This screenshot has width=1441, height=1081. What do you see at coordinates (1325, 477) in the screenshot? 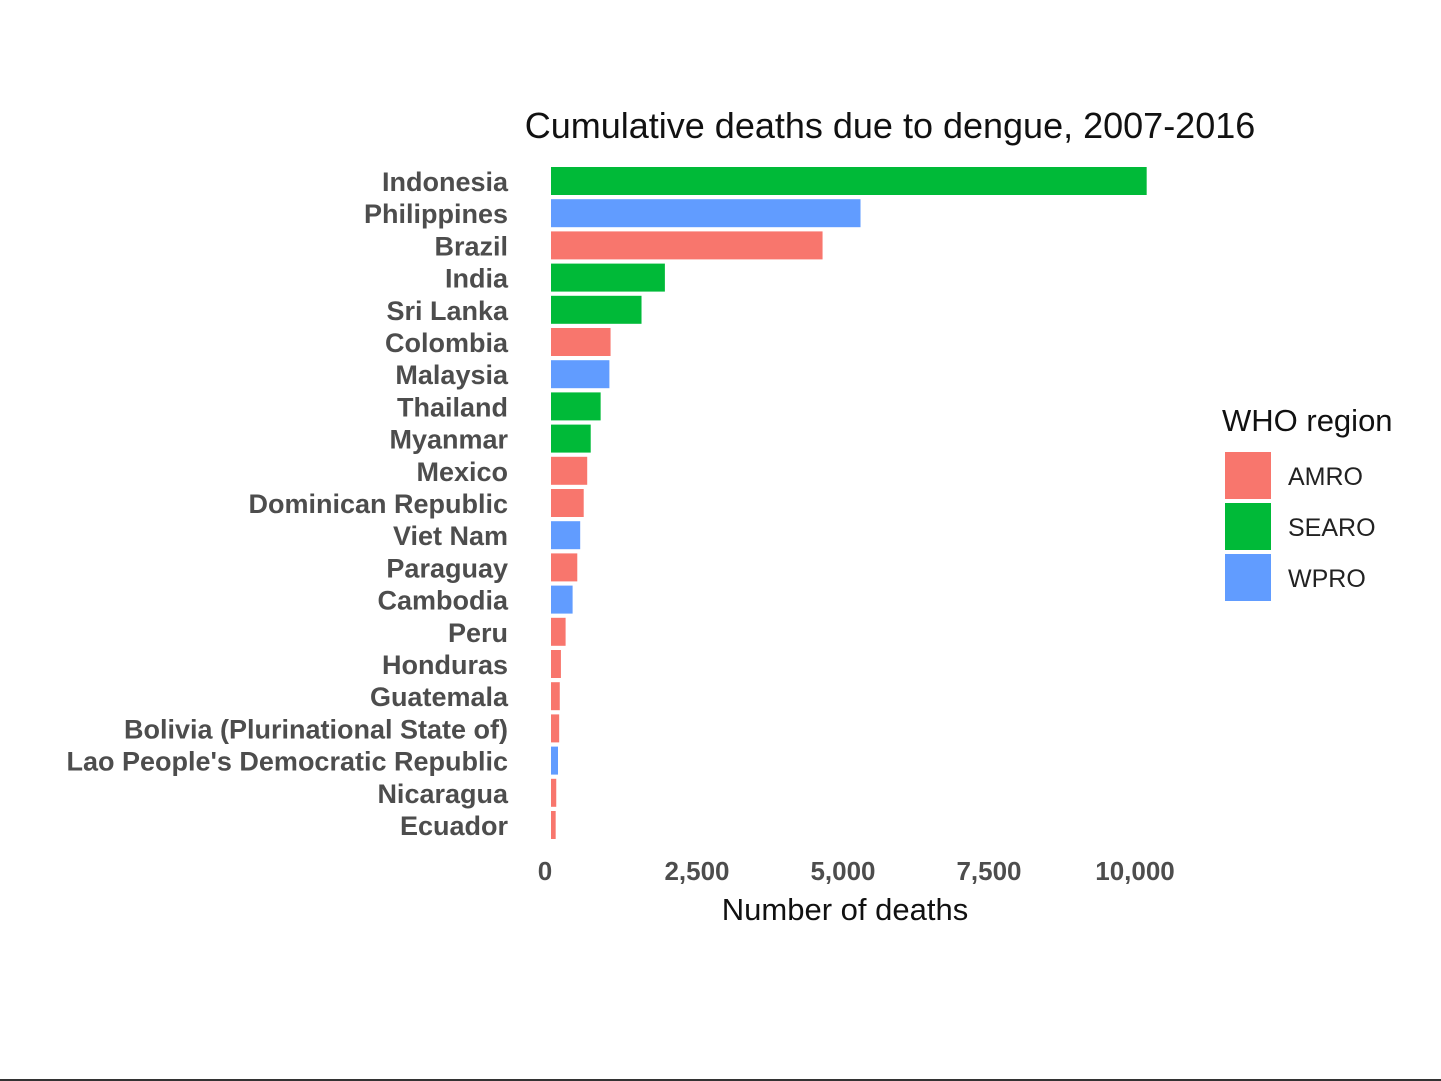
I see `legend-label: AMRO` at bounding box center [1325, 477].